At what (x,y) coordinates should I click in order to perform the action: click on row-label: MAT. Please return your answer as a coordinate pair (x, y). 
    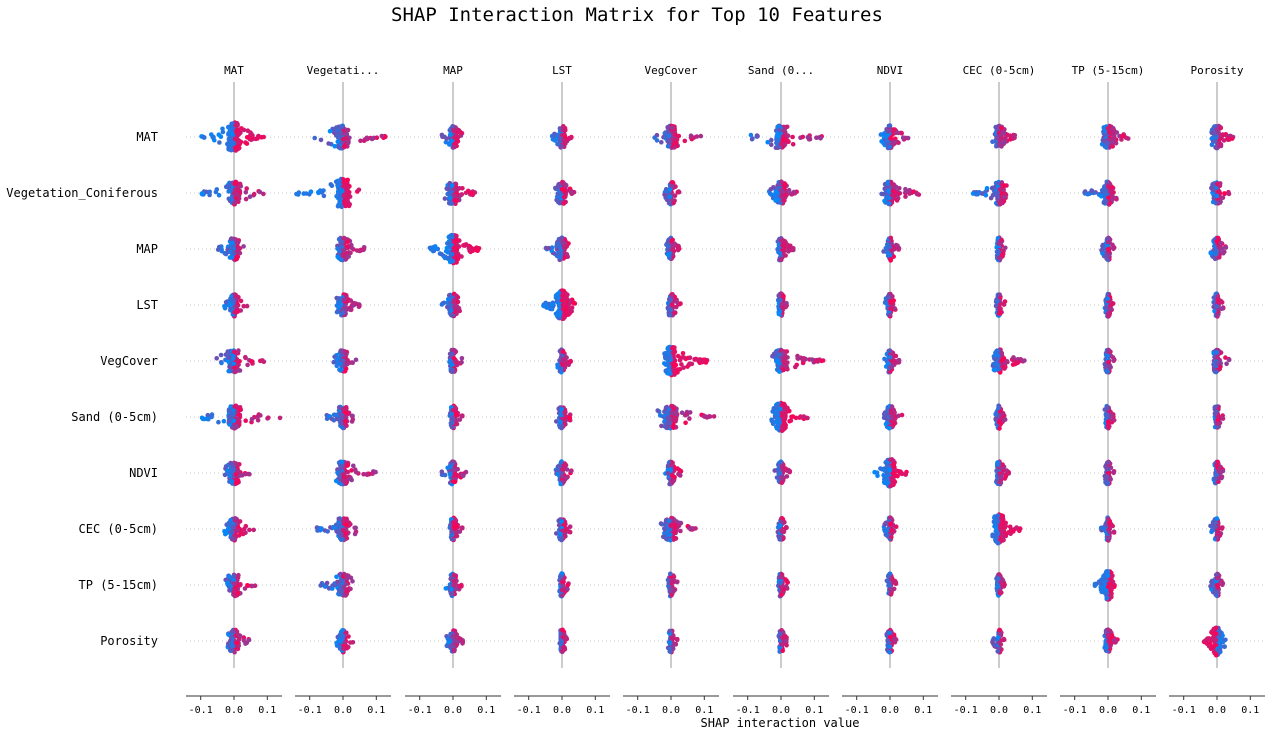
    Looking at the image, I should click on (147, 137).